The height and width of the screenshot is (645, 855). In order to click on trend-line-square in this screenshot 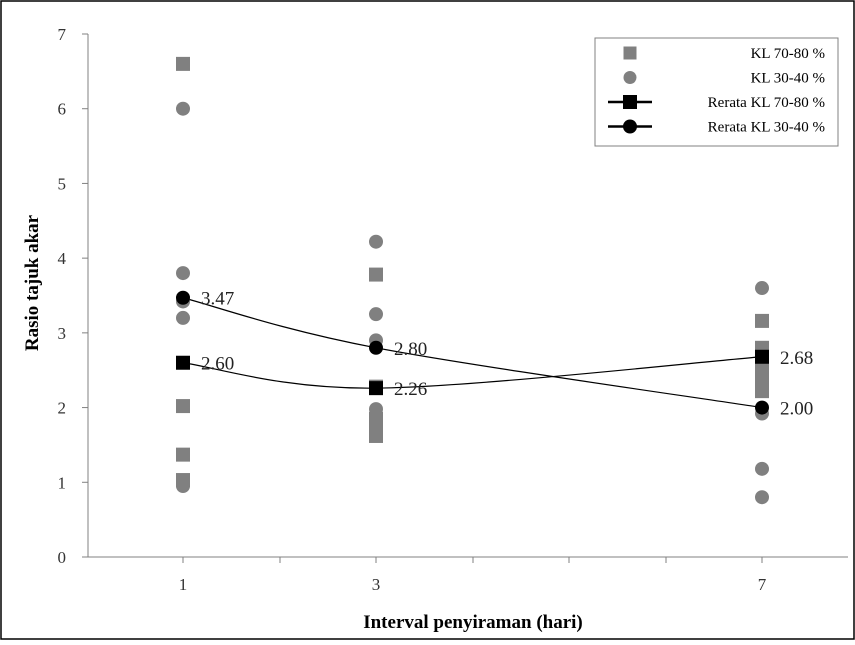, I will do `click(472, 372)`.